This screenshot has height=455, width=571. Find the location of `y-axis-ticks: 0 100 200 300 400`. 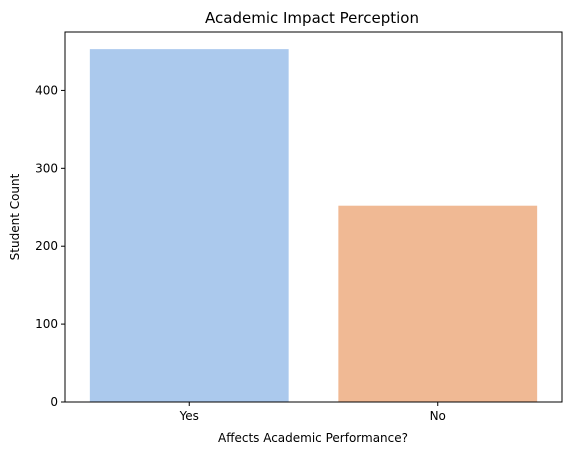

y-axis-ticks: 0 100 200 300 400 is located at coordinates (50, 246).